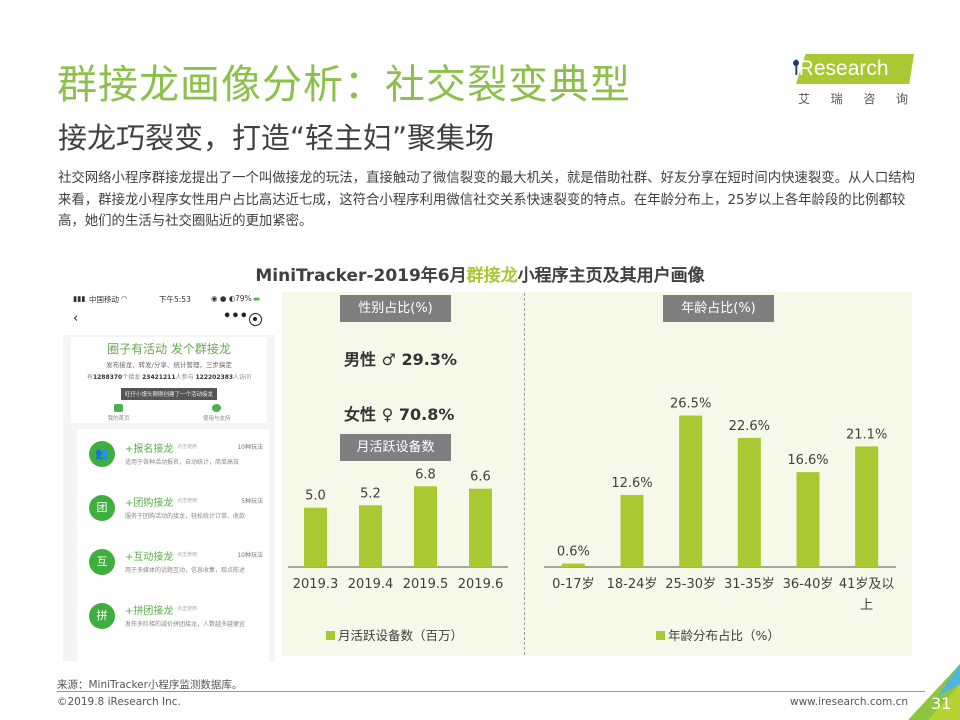 This screenshot has height=720, width=960. What do you see at coordinates (841, 68) in the screenshot?
I see `logo-brand-text: iResearch` at bounding box center [841, 68].